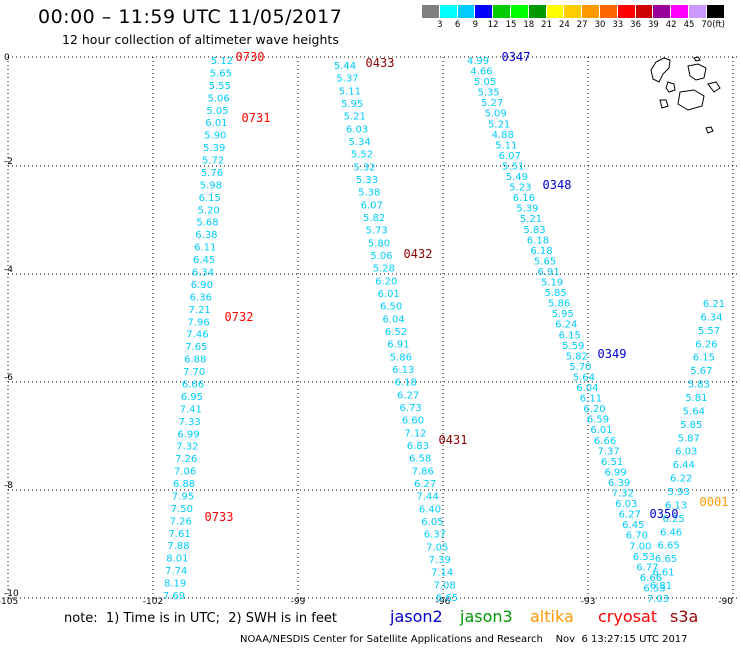 The image size is (740, 650). I want to click on wave-height-value: 6.46, so click(671, 532).